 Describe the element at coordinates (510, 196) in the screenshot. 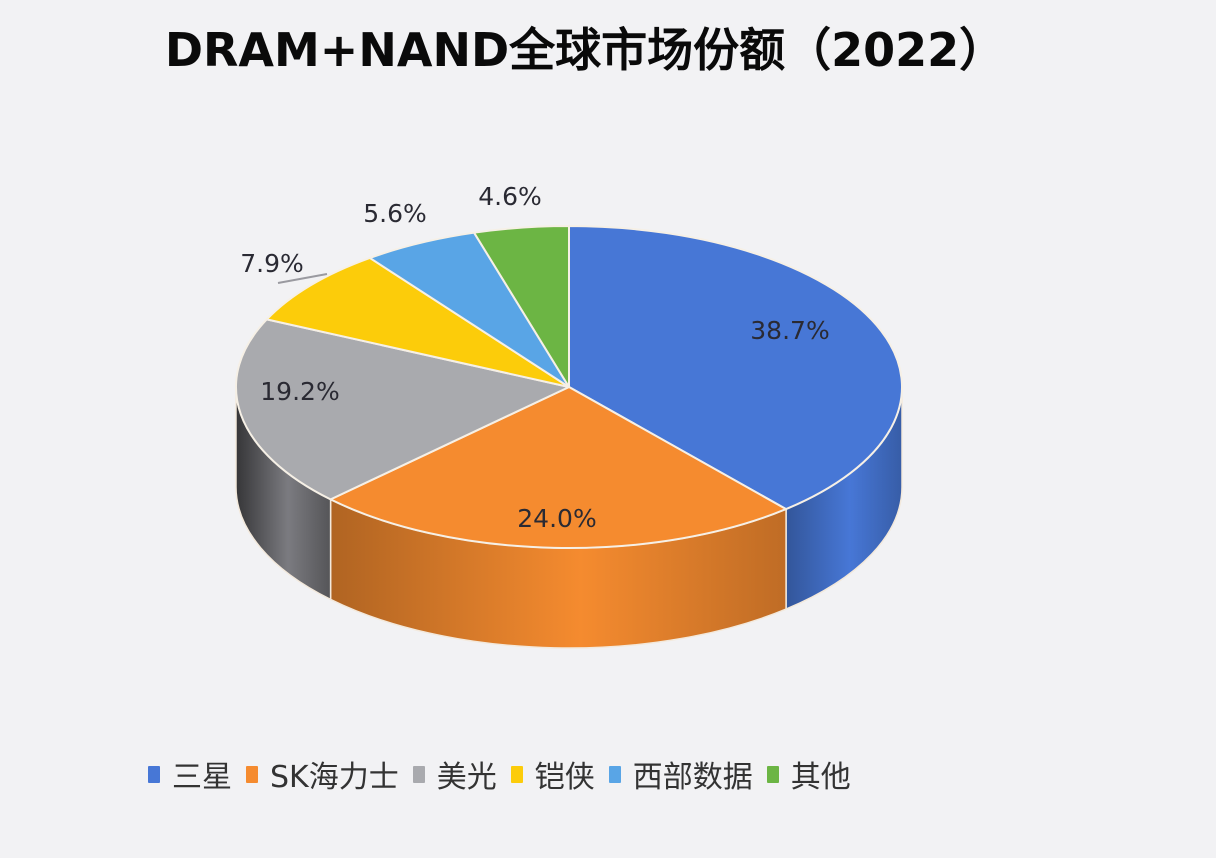

I see `data-label-5: 4.6%` at that location.